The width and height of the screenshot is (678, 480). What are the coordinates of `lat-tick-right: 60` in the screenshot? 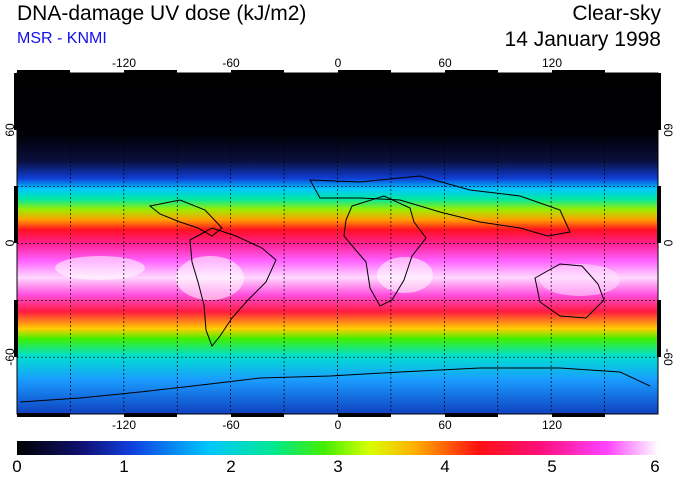 It's located at (668, 130).